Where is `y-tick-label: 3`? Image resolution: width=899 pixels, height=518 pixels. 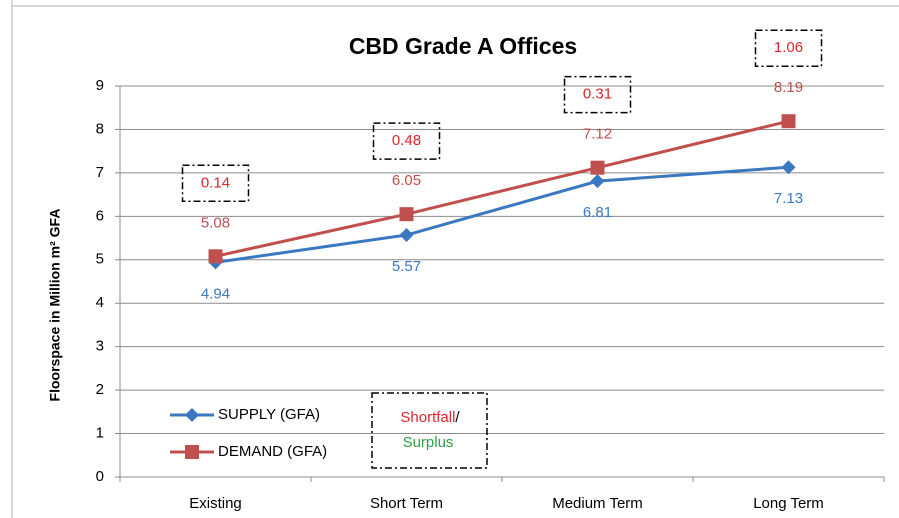 y-tick-label: 3 is located at coordinates (100, 346).